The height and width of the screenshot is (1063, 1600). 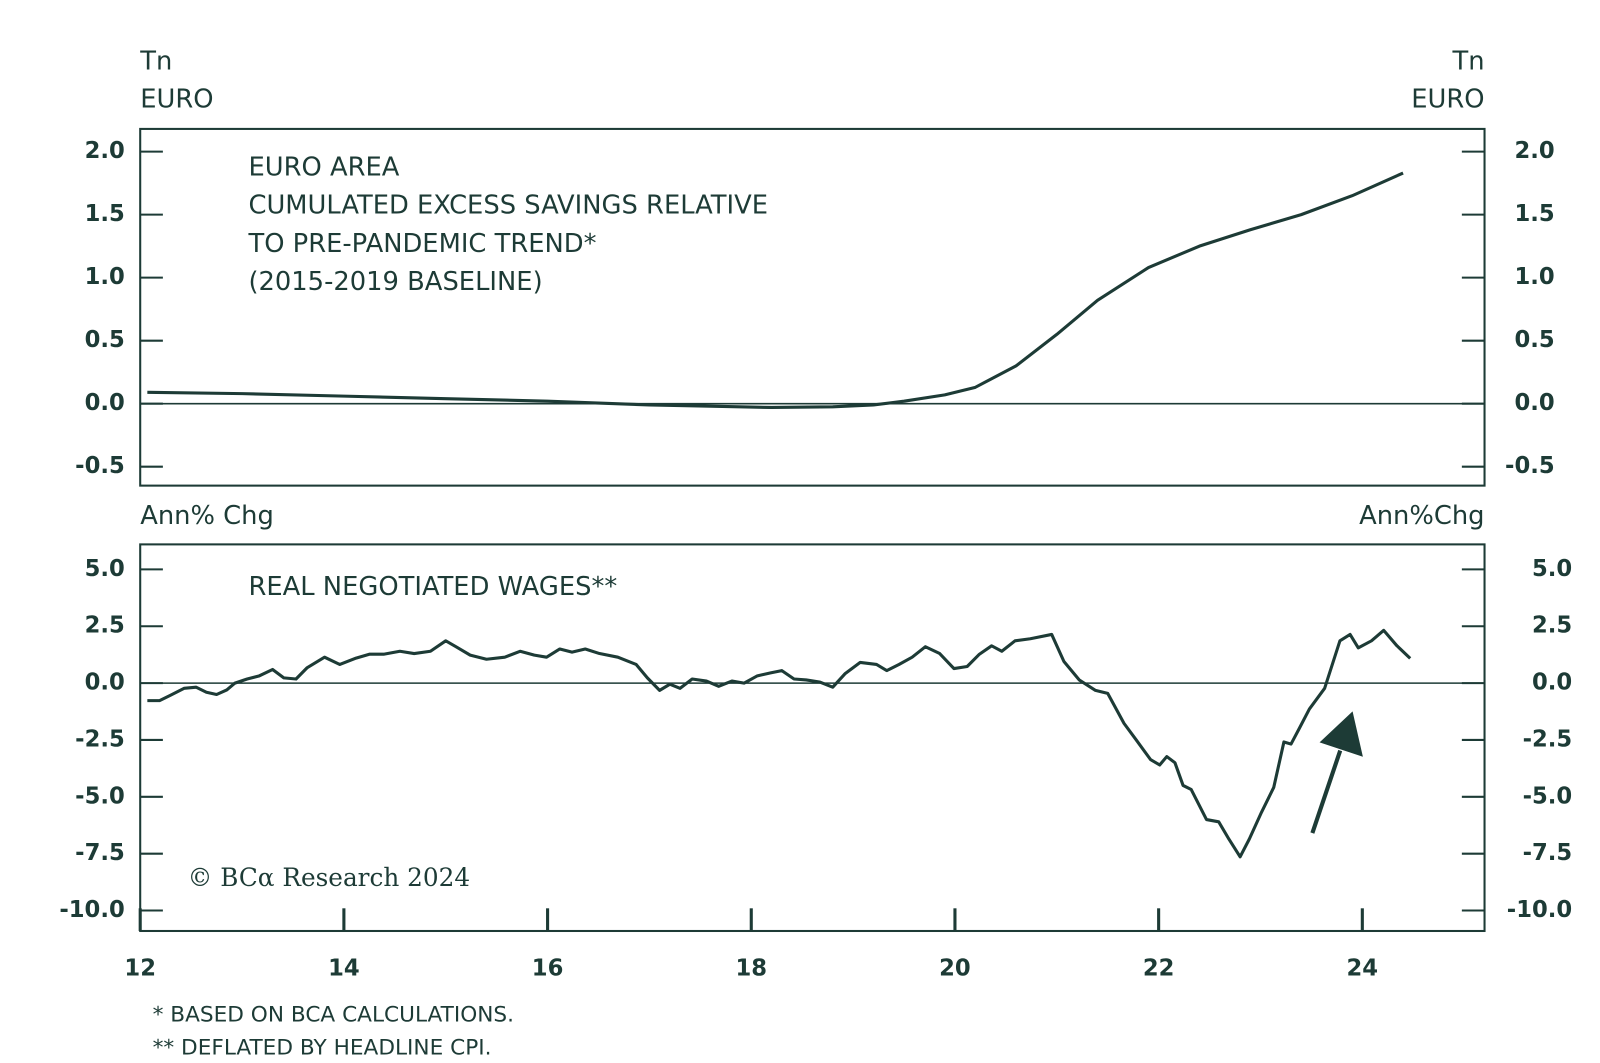 What do you see at coordinates (1534, 151) in the screenshot?
I see `y-tick-label-right: 2.0` at bounding box center [1534, 151].